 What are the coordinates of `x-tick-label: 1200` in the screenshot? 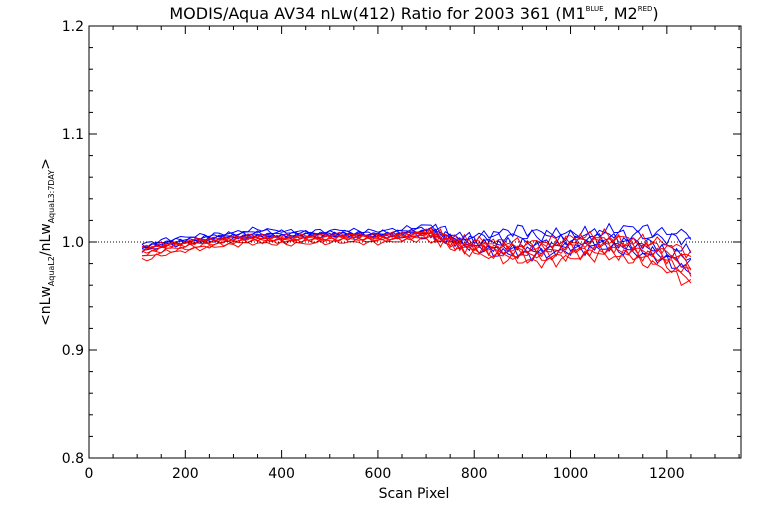 It's located at (667, 474).